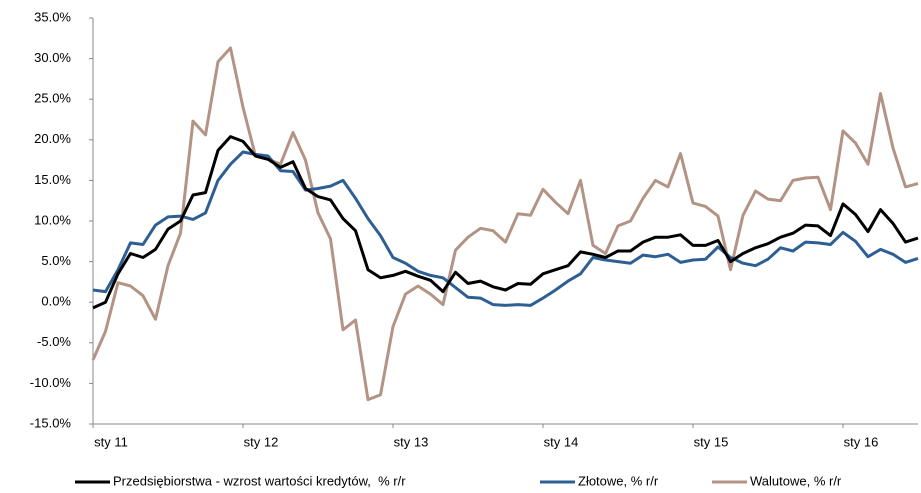 The width and height of the screenshot is (921, 493). What do you see at coordinates (56, 301) in the screenshot?
I see `y-tick-label: 0.0%` at bounding box center [56, 301].